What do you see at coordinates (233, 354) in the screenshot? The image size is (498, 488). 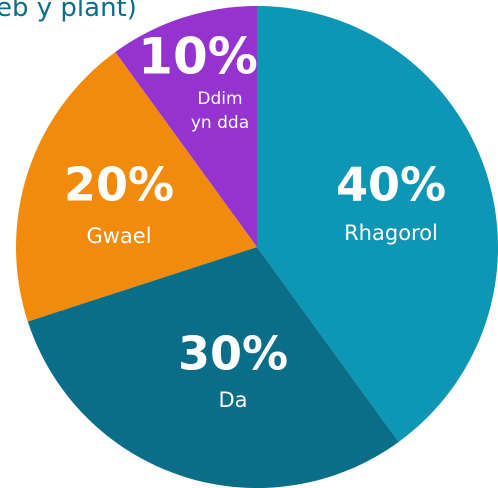 I see `slice-value-label: 30%` at bounding box center [233, 354].